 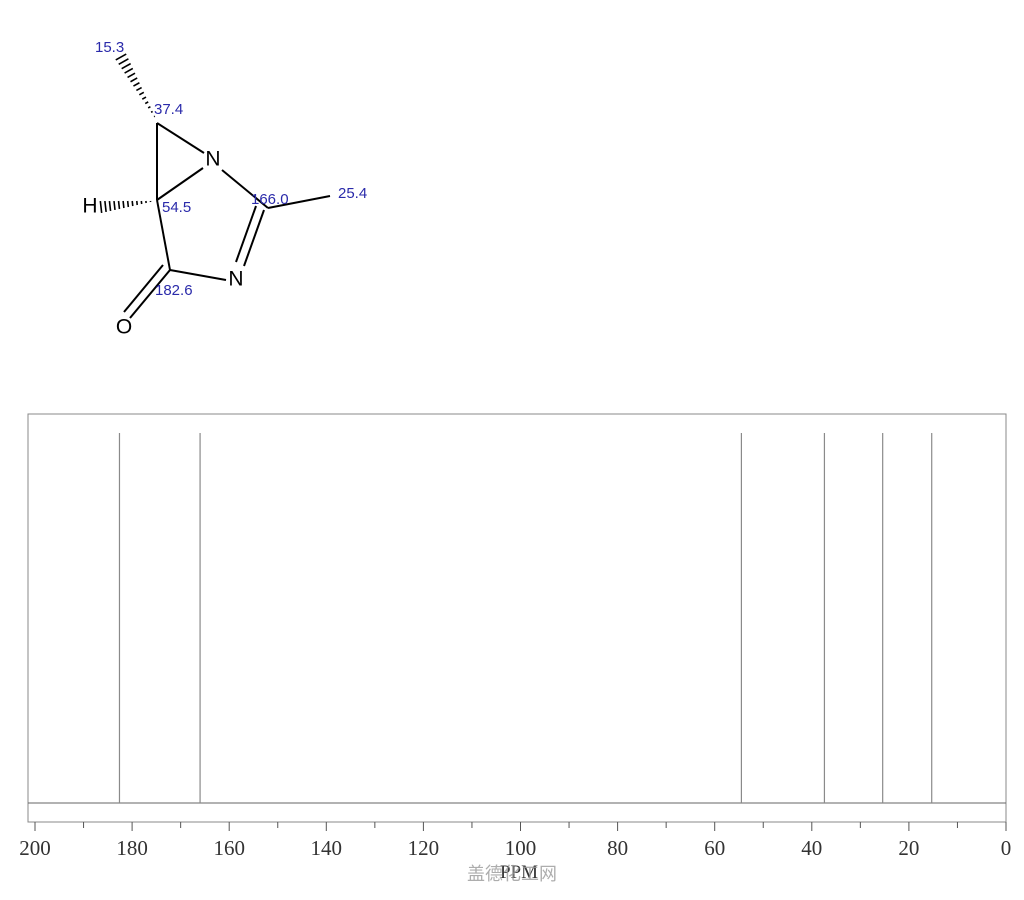 What do you see at coordinates (519, 872) in the screenshot?
I see `x-axis-label: PPM` at bounding box center [519, 872].